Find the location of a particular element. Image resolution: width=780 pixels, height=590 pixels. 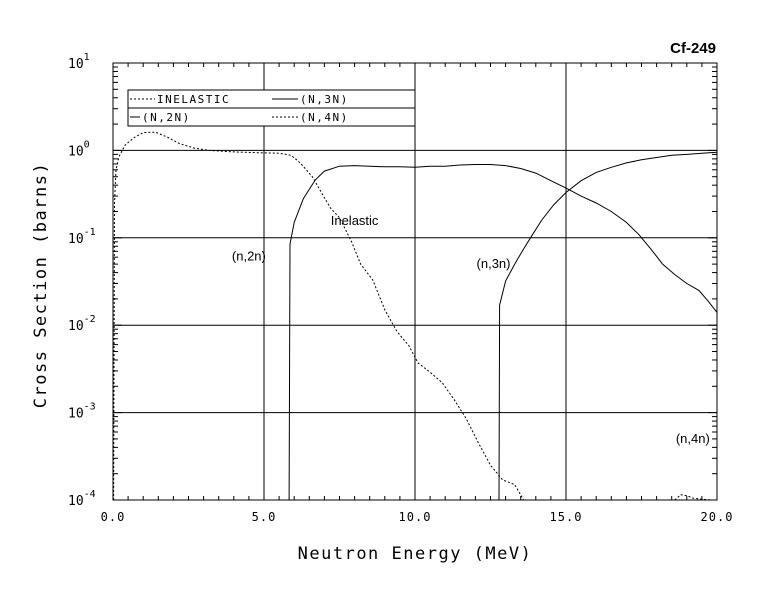

x-tick-labels: 0.0 5.0 10.0 15.0 20.0 is located at coordinates (417, 517).